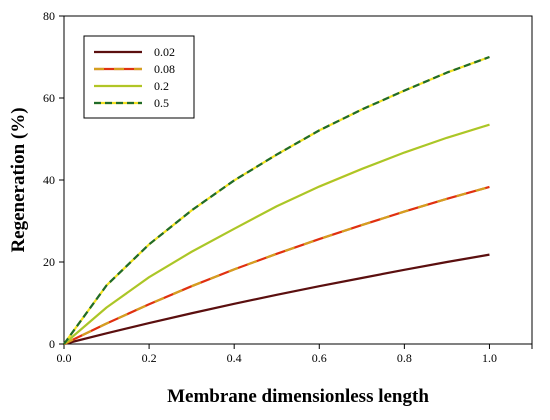  What do you see at coordinates (298, 396) in the screenshot?
I see `x-axis-label: Membrane dimensionless length` at bounding box center [298, 396].